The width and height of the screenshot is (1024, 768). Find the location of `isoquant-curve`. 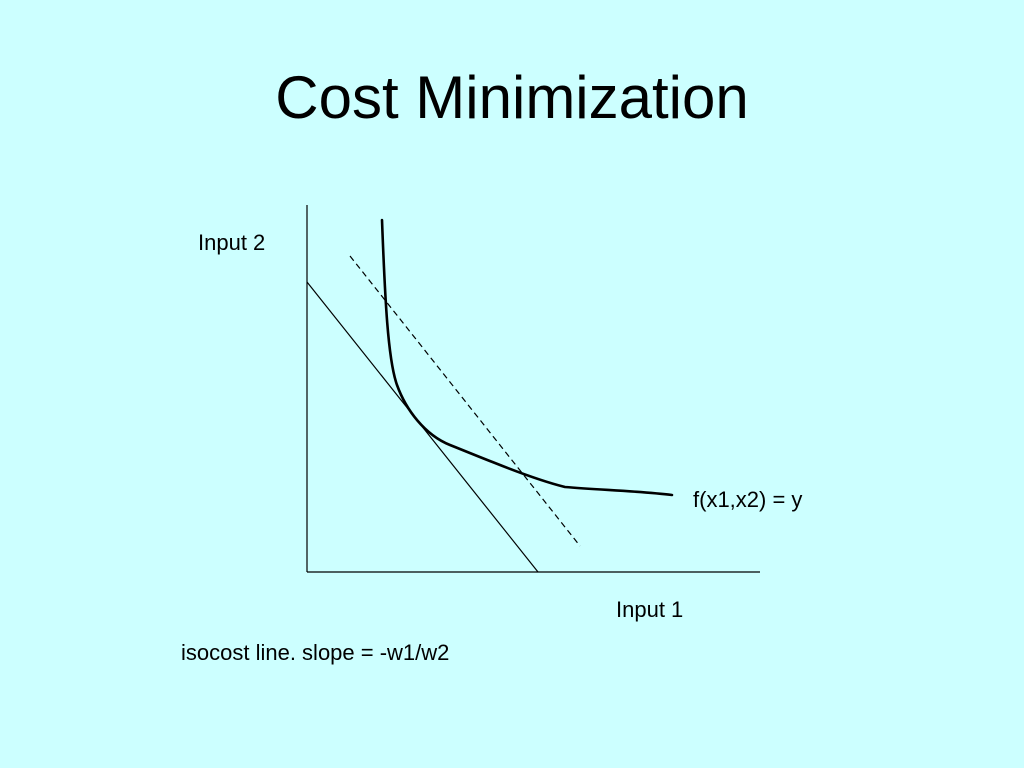

isoquant-curve is located at coordinates (527, 357).